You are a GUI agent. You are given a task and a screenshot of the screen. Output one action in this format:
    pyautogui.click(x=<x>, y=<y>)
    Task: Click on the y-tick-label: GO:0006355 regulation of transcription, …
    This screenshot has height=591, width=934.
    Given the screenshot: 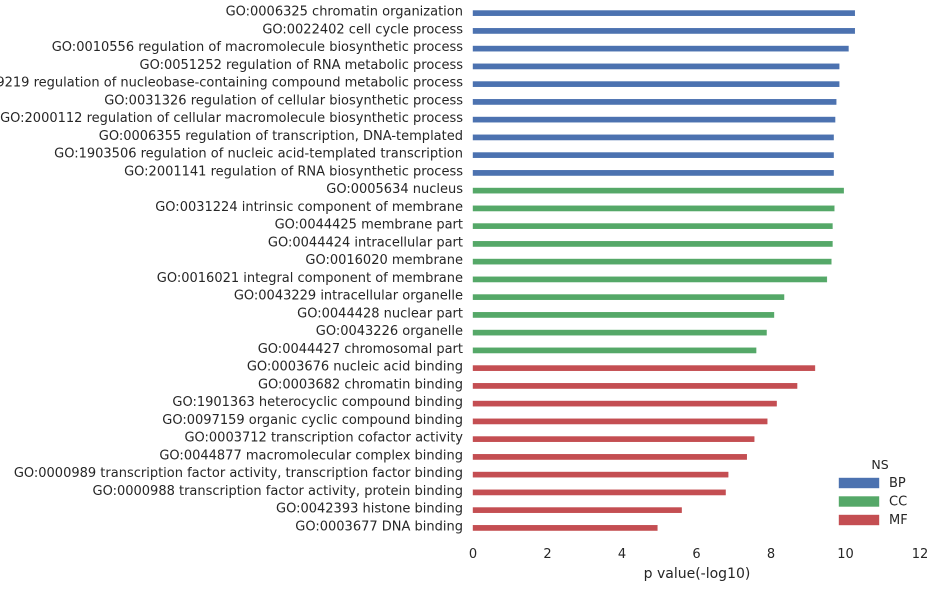 What is the action you would take?
    pyautogui.click(x=281, y=136)
    